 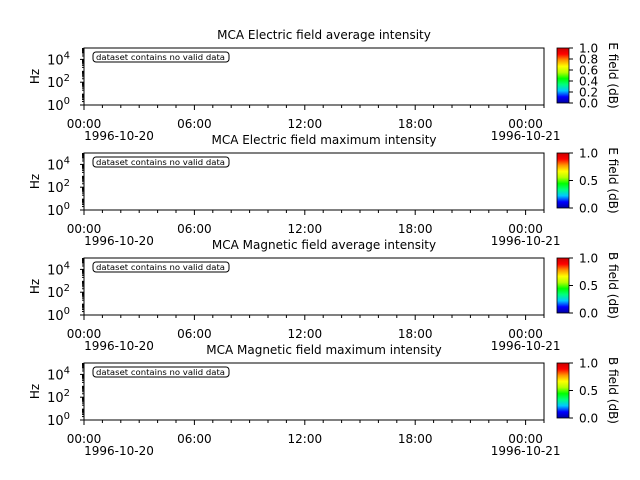 What do you see at coordinates (588, 71) in the screenshot?
I see `colorbar-tick-label: 0.6` at bounding box center [588, 71].